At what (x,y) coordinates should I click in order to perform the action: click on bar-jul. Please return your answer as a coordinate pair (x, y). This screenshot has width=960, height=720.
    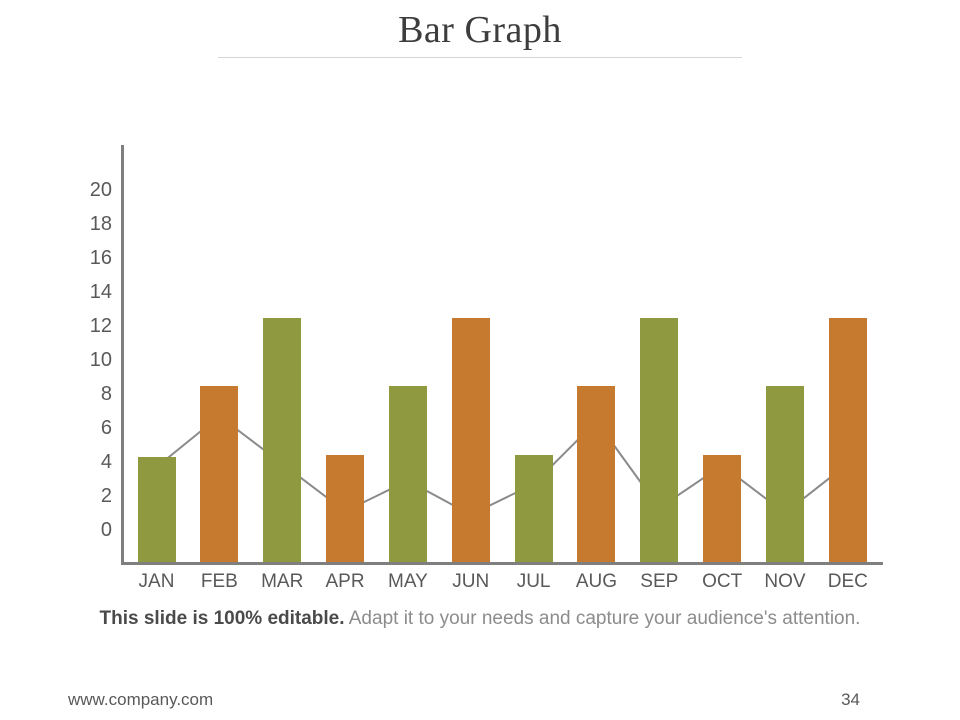
    Looking at the image, I should click on (533, 508).